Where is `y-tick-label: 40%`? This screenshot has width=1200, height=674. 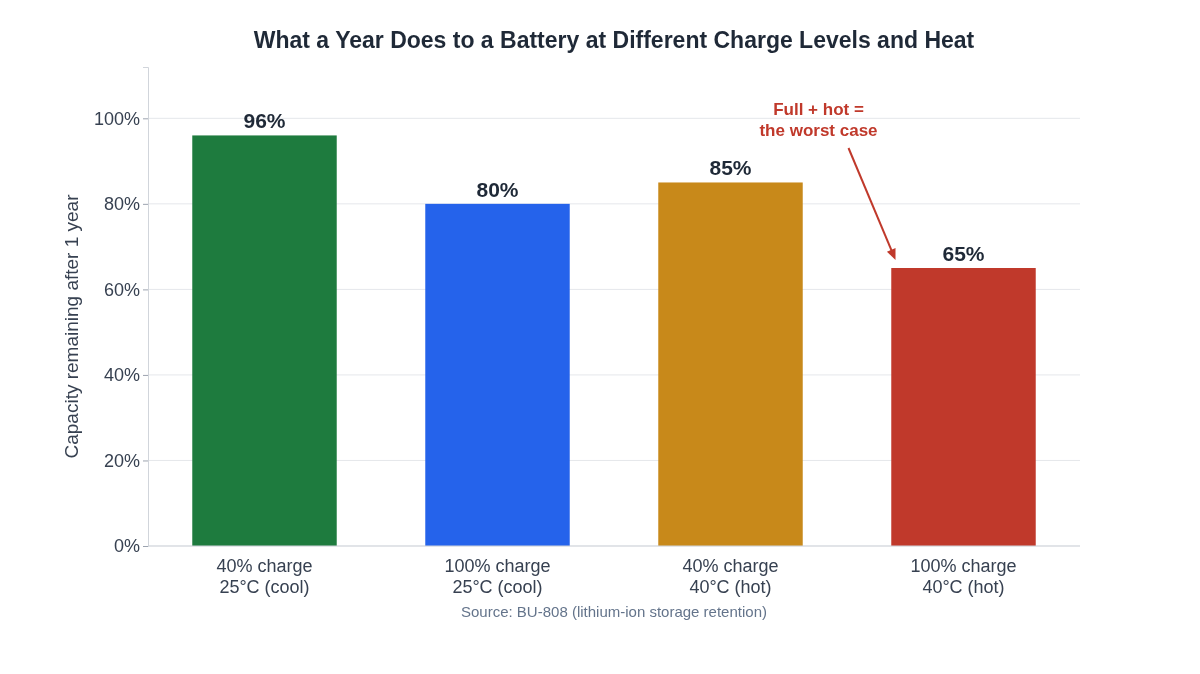
y-tick-label: 40% is located at coordinates (121, 375).